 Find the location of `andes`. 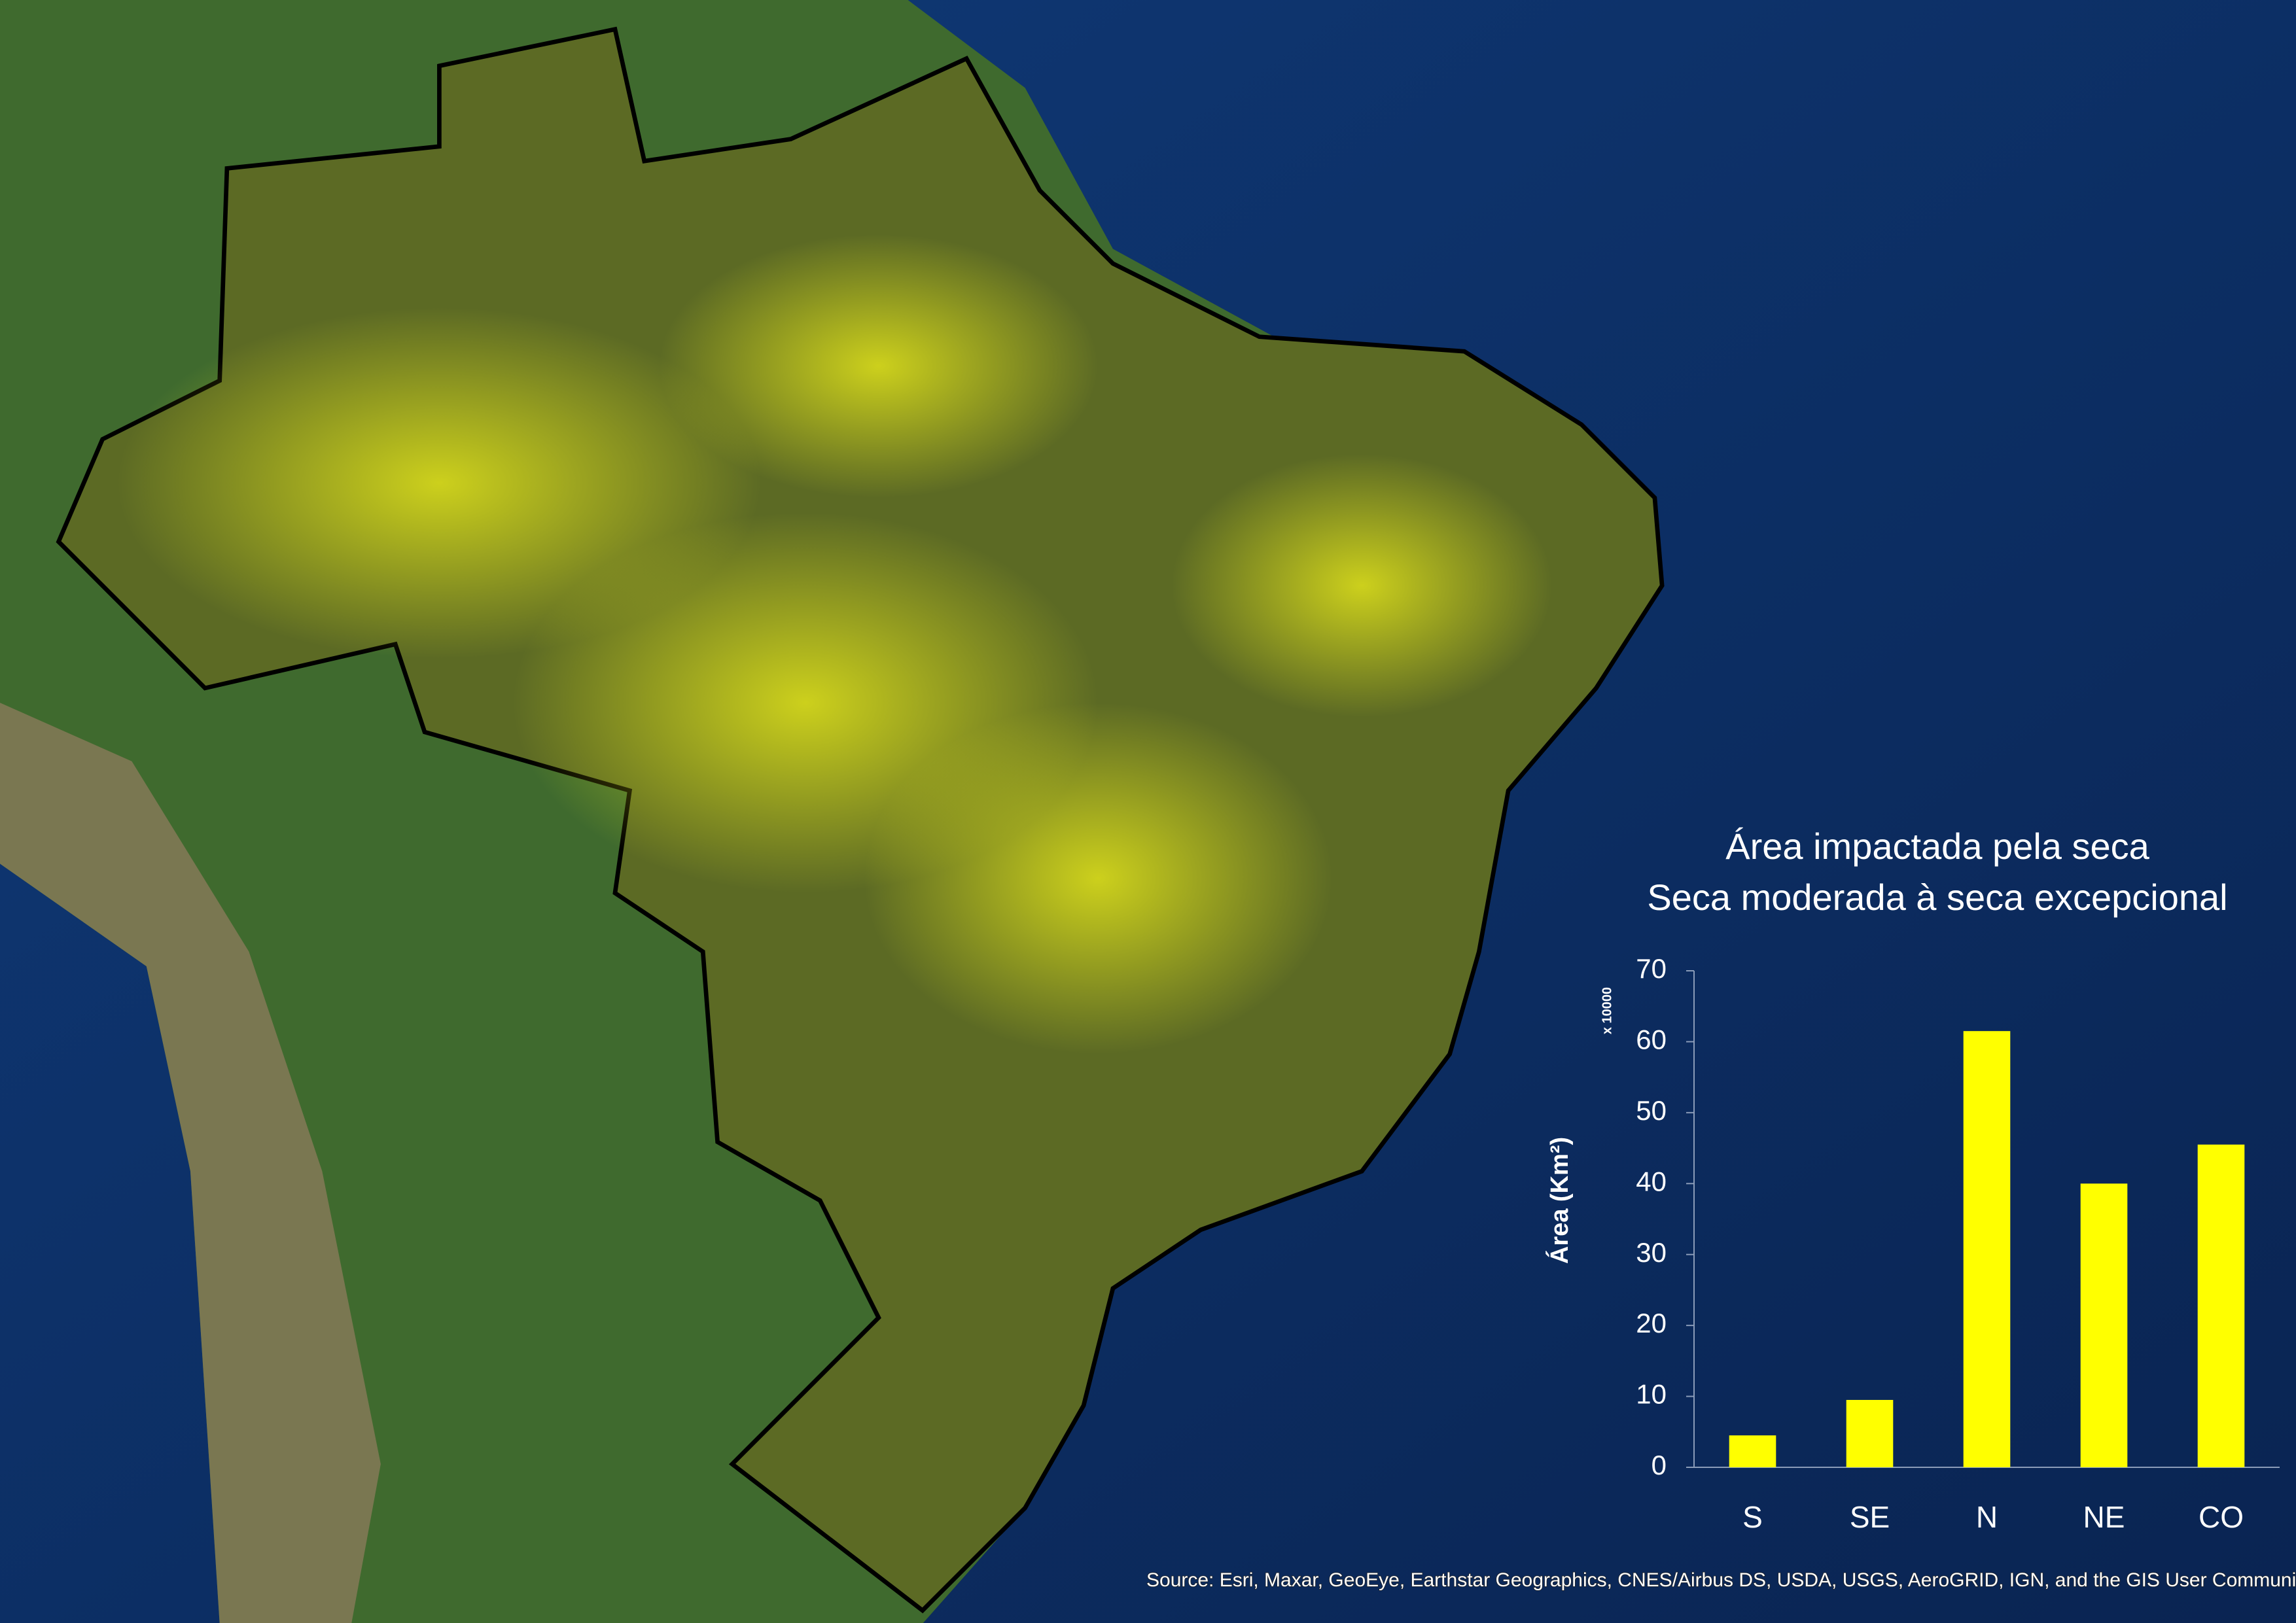

andes is located at coordinates (191, 1163).